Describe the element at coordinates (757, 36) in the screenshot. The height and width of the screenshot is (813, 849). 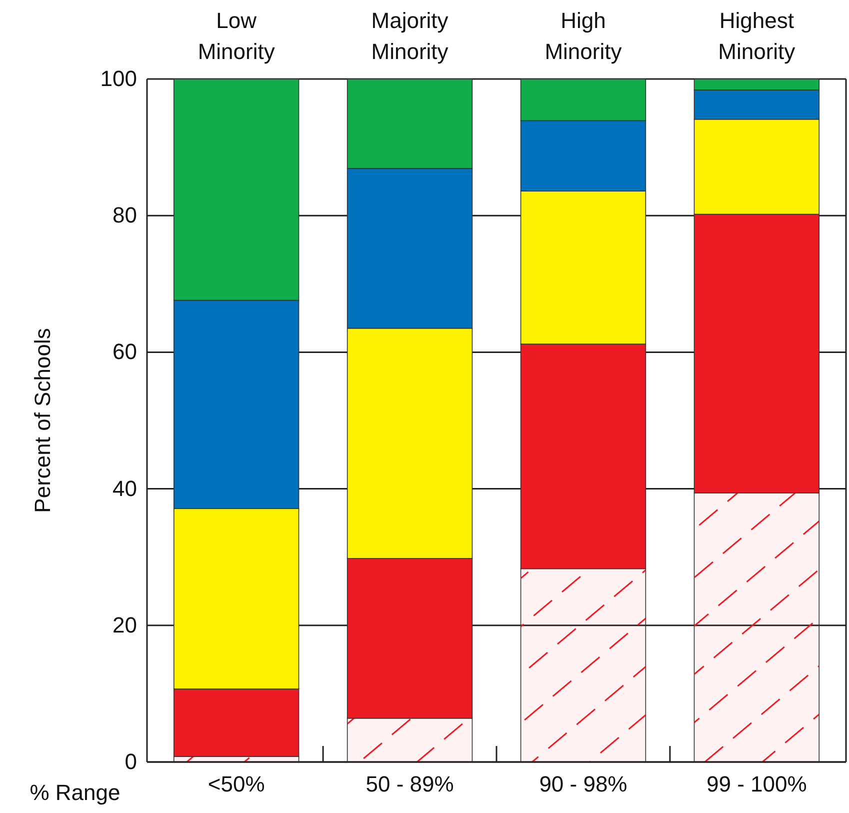
I see `text: Highest Minority` at that location.